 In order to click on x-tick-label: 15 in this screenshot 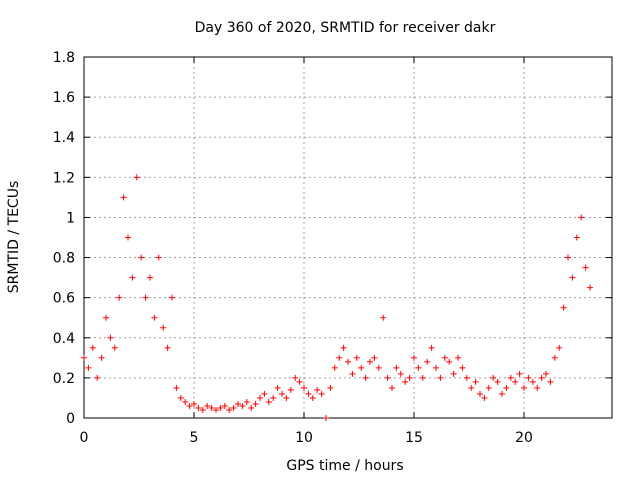, I will do `click(414, 438)`.